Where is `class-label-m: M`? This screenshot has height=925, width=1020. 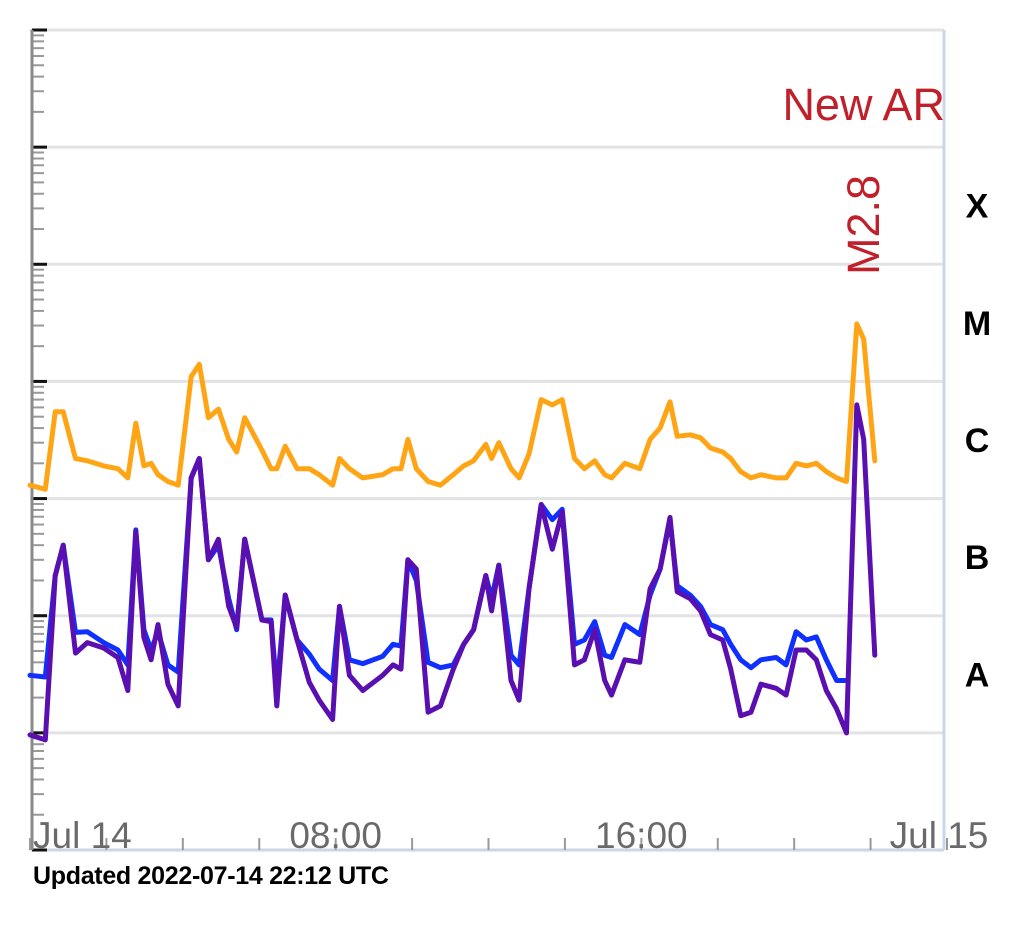 class-label-m: M is located at coordinates (977, 324).